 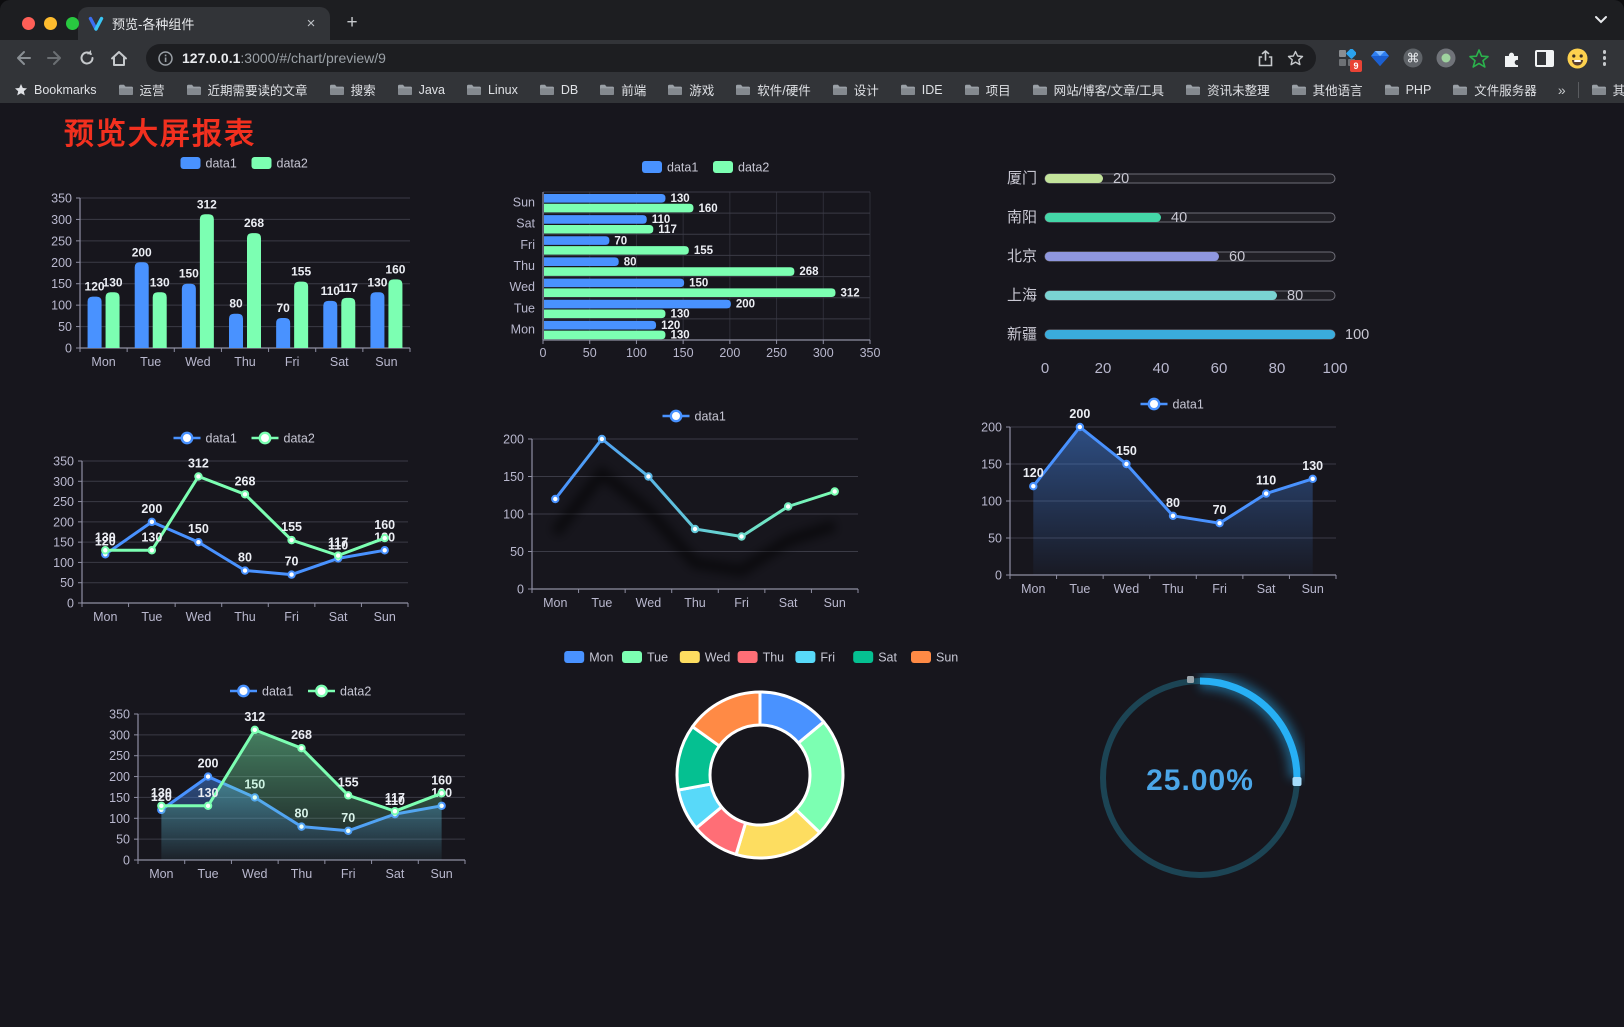 I want to click on tampermonkey-extension-icon: 9, so click(x=1349, y=59).